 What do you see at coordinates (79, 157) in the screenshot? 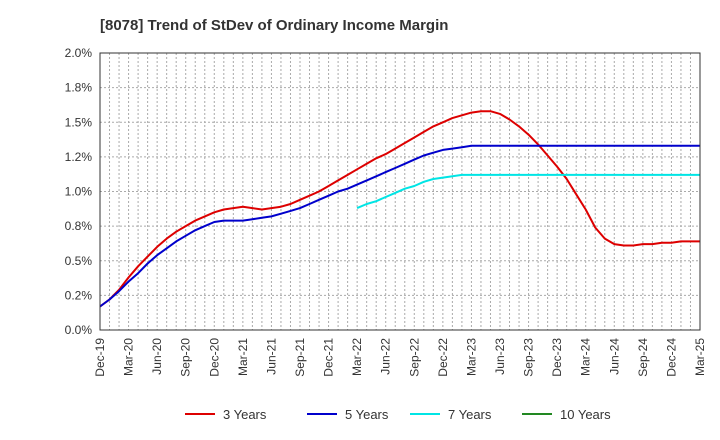
I see `y-tick-label: 1.2%` at bounding box center [79, 157].